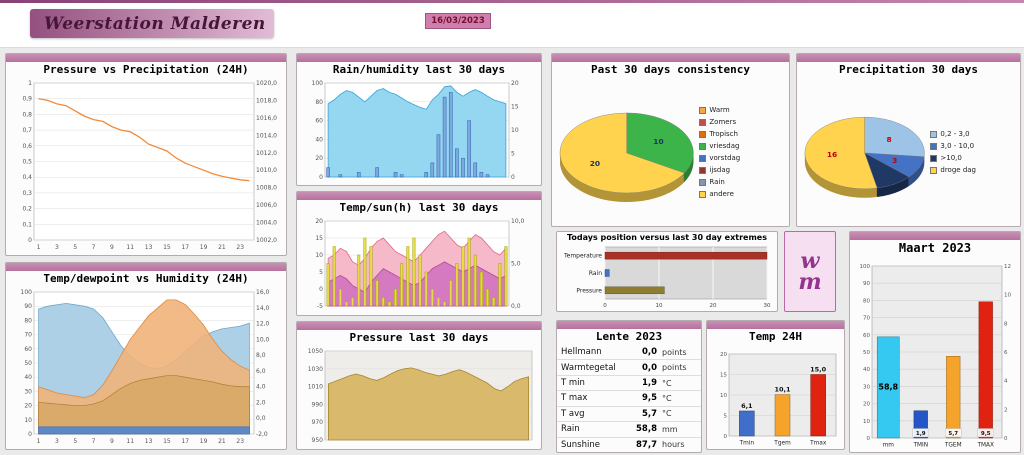 Image resolution: width=1024 pixels, height=455 pixels. I want to click on svg-text: 0,8, so click(27, 114).